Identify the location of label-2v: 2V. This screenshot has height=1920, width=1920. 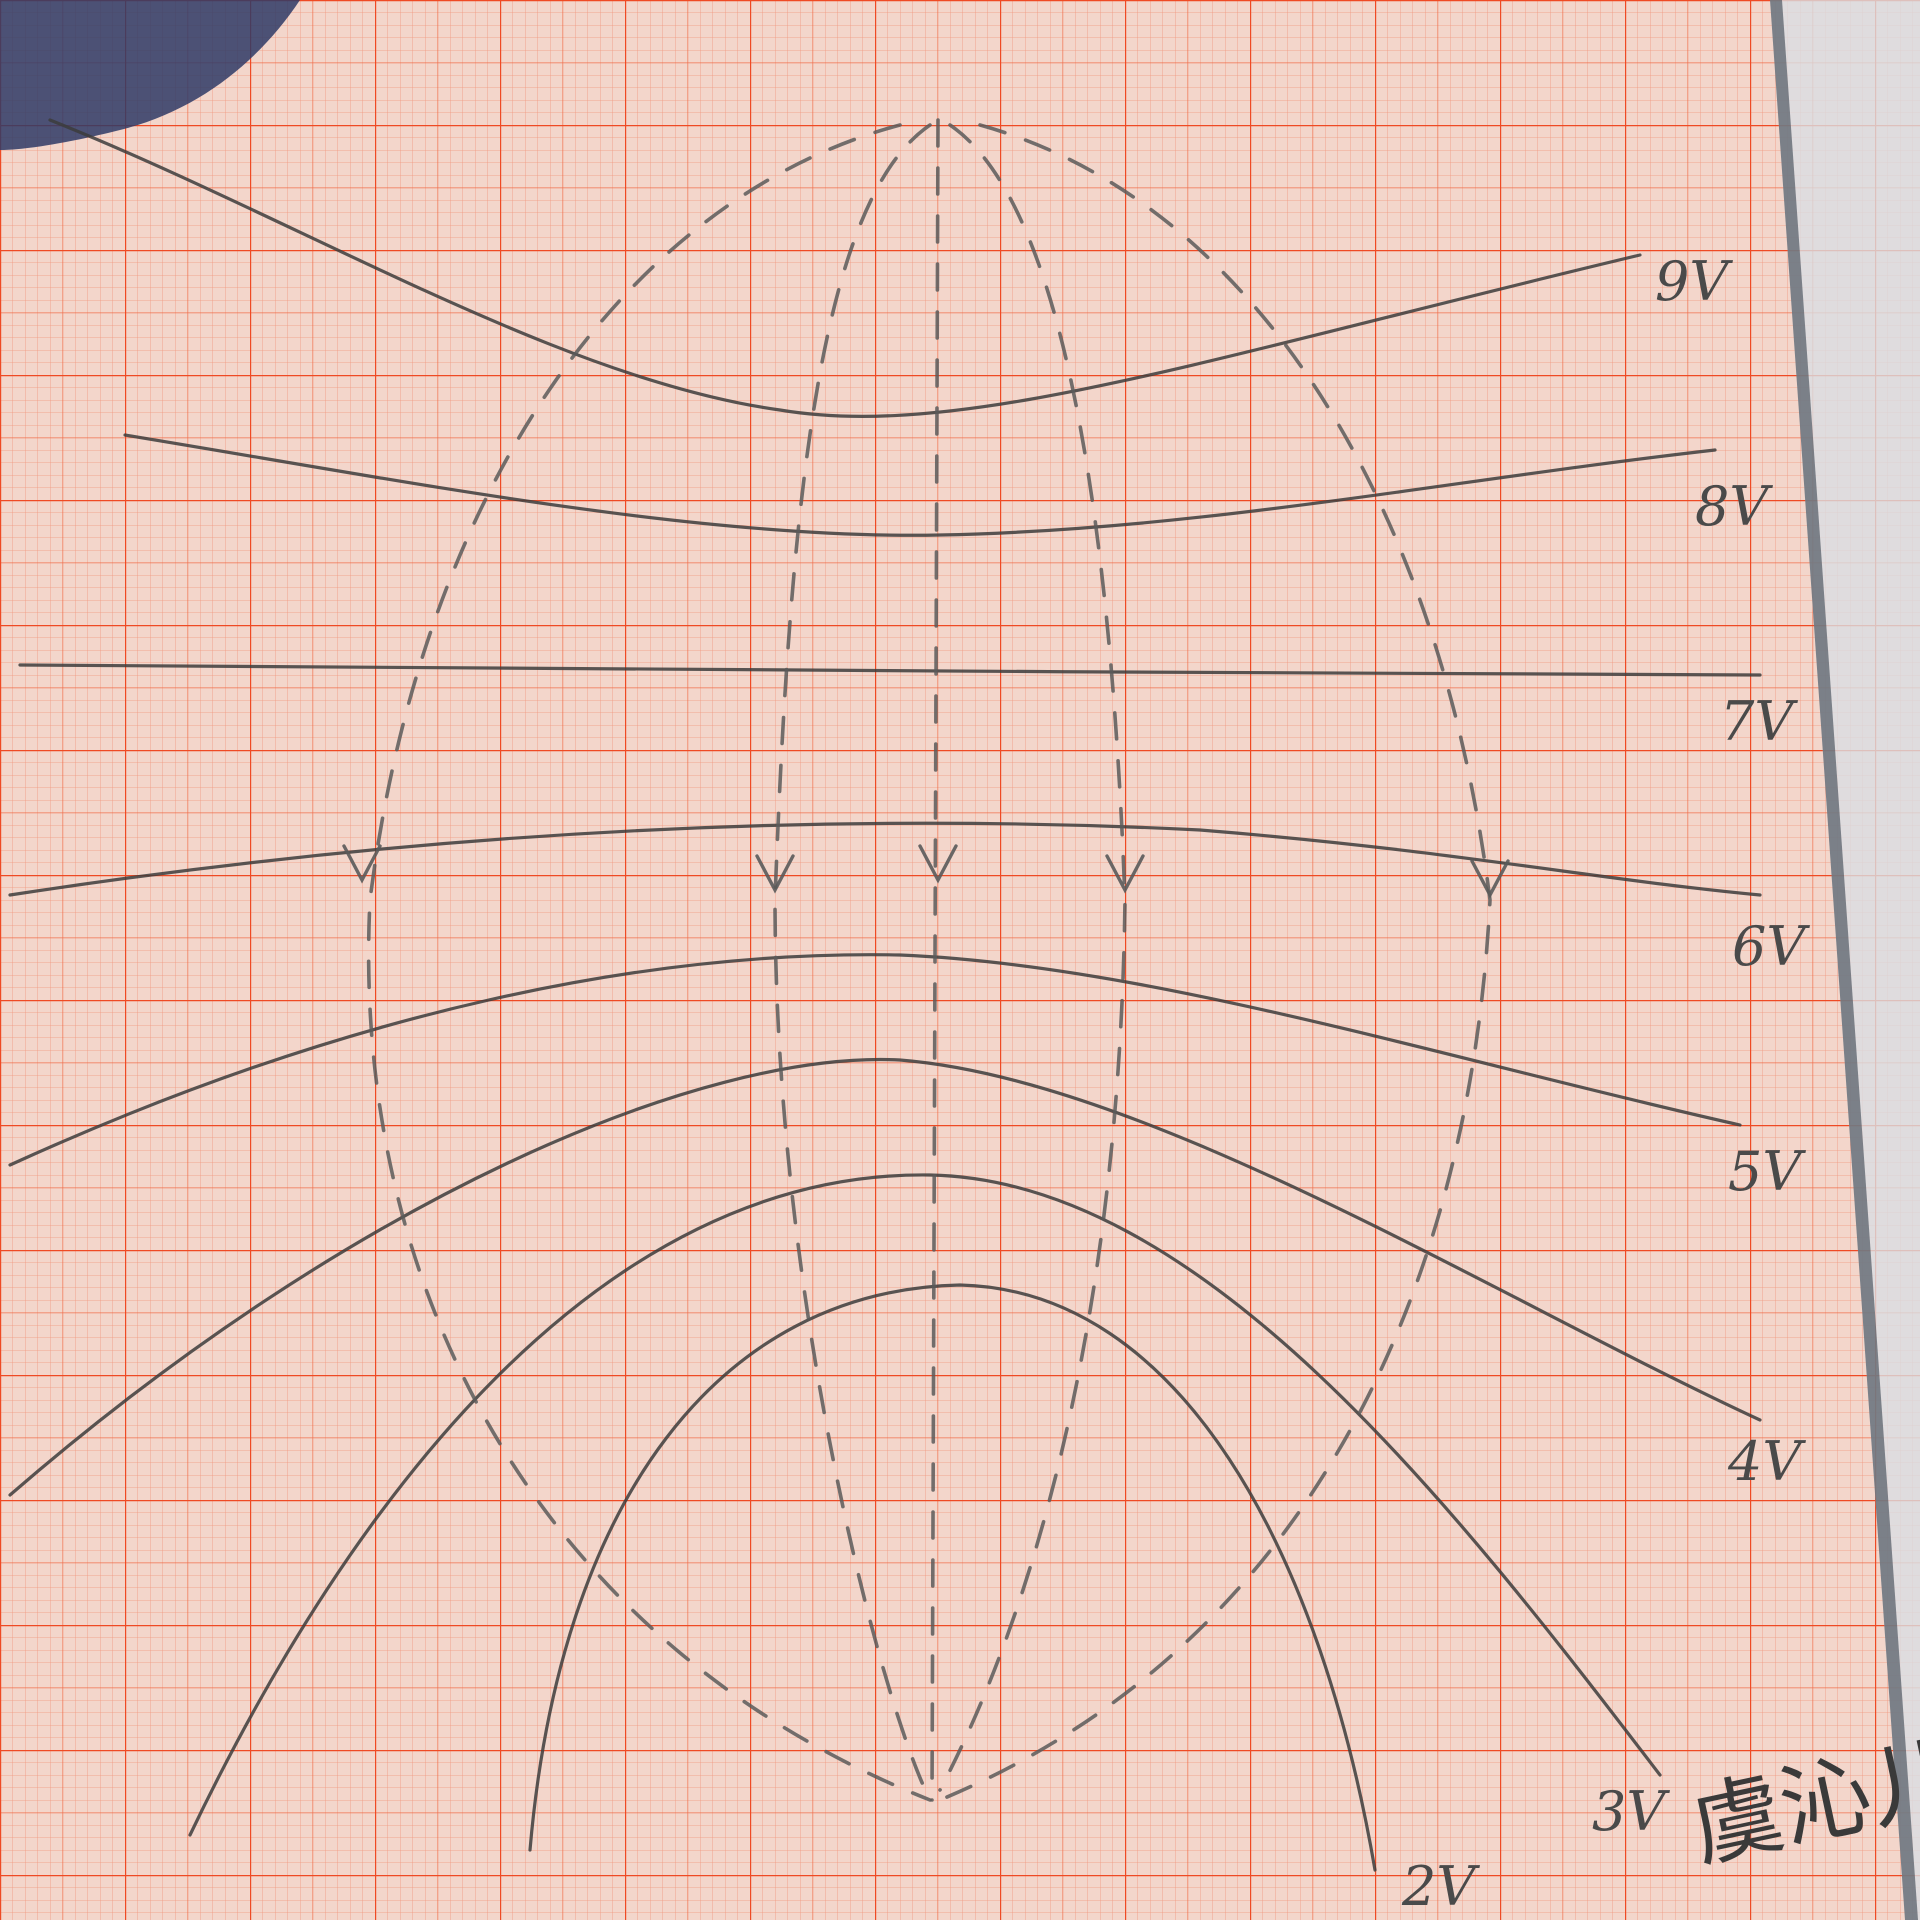
(1440, 1886).